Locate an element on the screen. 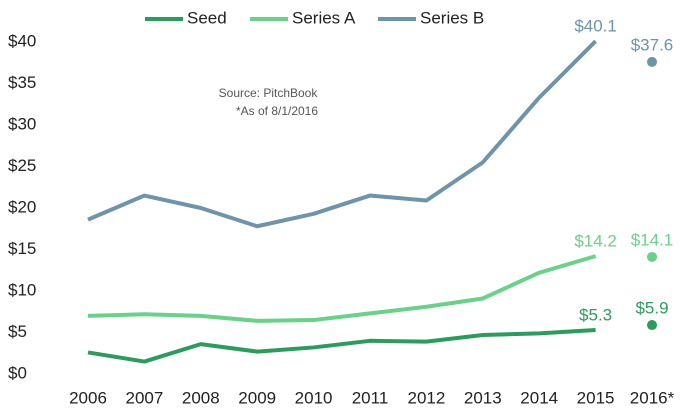 This screenshot has height=420, width=691. y-tick-label: $30 is located at coordinates (22, 123).